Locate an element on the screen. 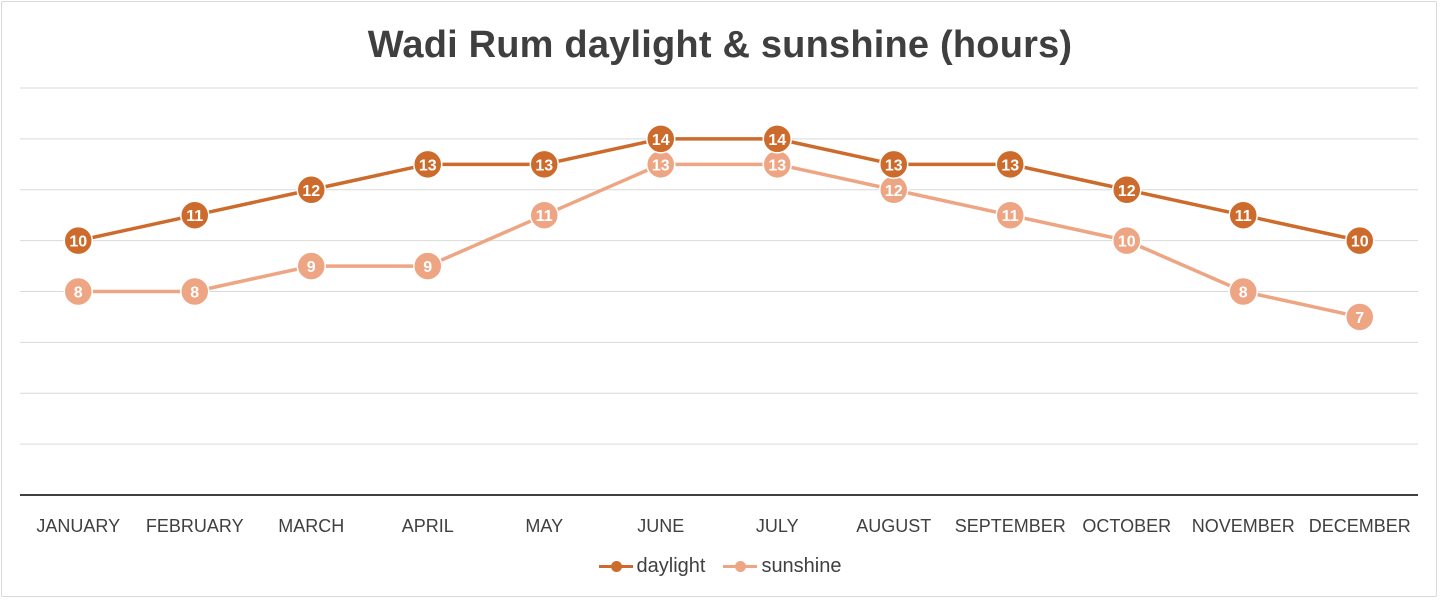 The width and height of the screenshot is (1440, 600). data-label-sunshine: 7 is located at coordinates (1359, 318).